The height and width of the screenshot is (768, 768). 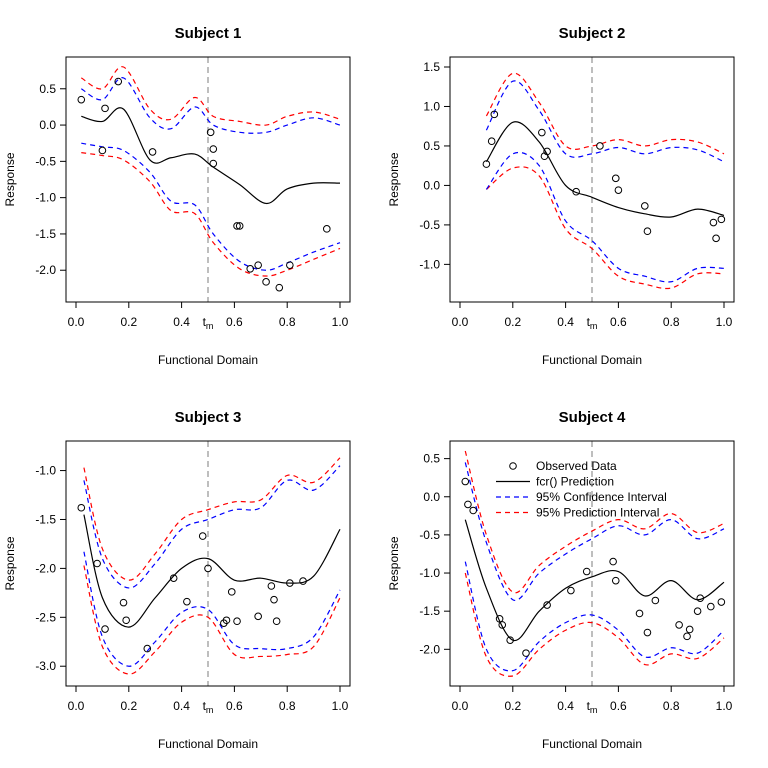 What do you see at coordinates (45, 617) in the screenshot?
I see `y-tick-label: -2.5` at bounding box center [45, 617].